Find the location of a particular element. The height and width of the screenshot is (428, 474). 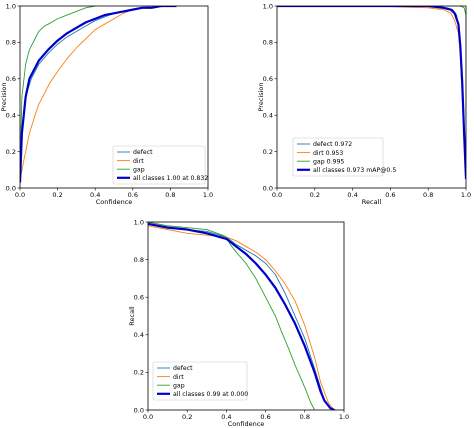

x-axis-label: Recall is located at coordinates (372, 202).